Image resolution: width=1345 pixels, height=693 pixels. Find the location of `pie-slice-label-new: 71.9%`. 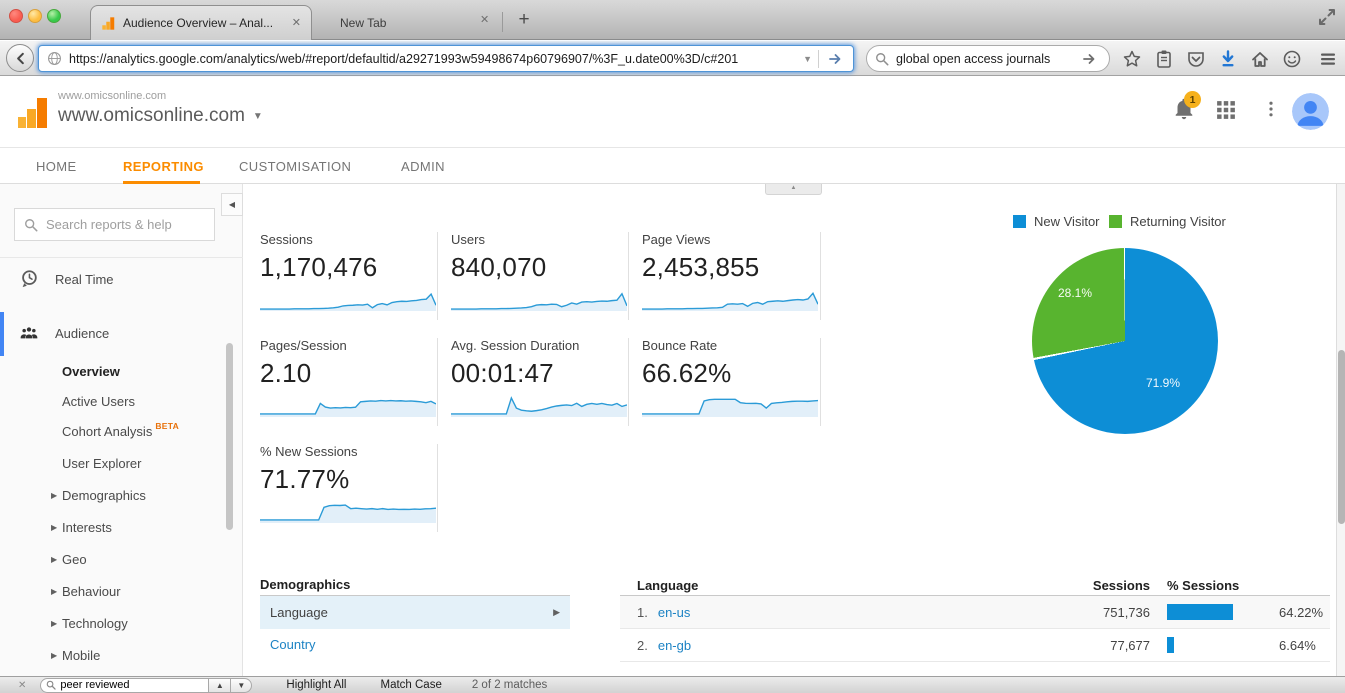

pie-slice-label-new: 71.9% is located at coordinates (1163, 383).